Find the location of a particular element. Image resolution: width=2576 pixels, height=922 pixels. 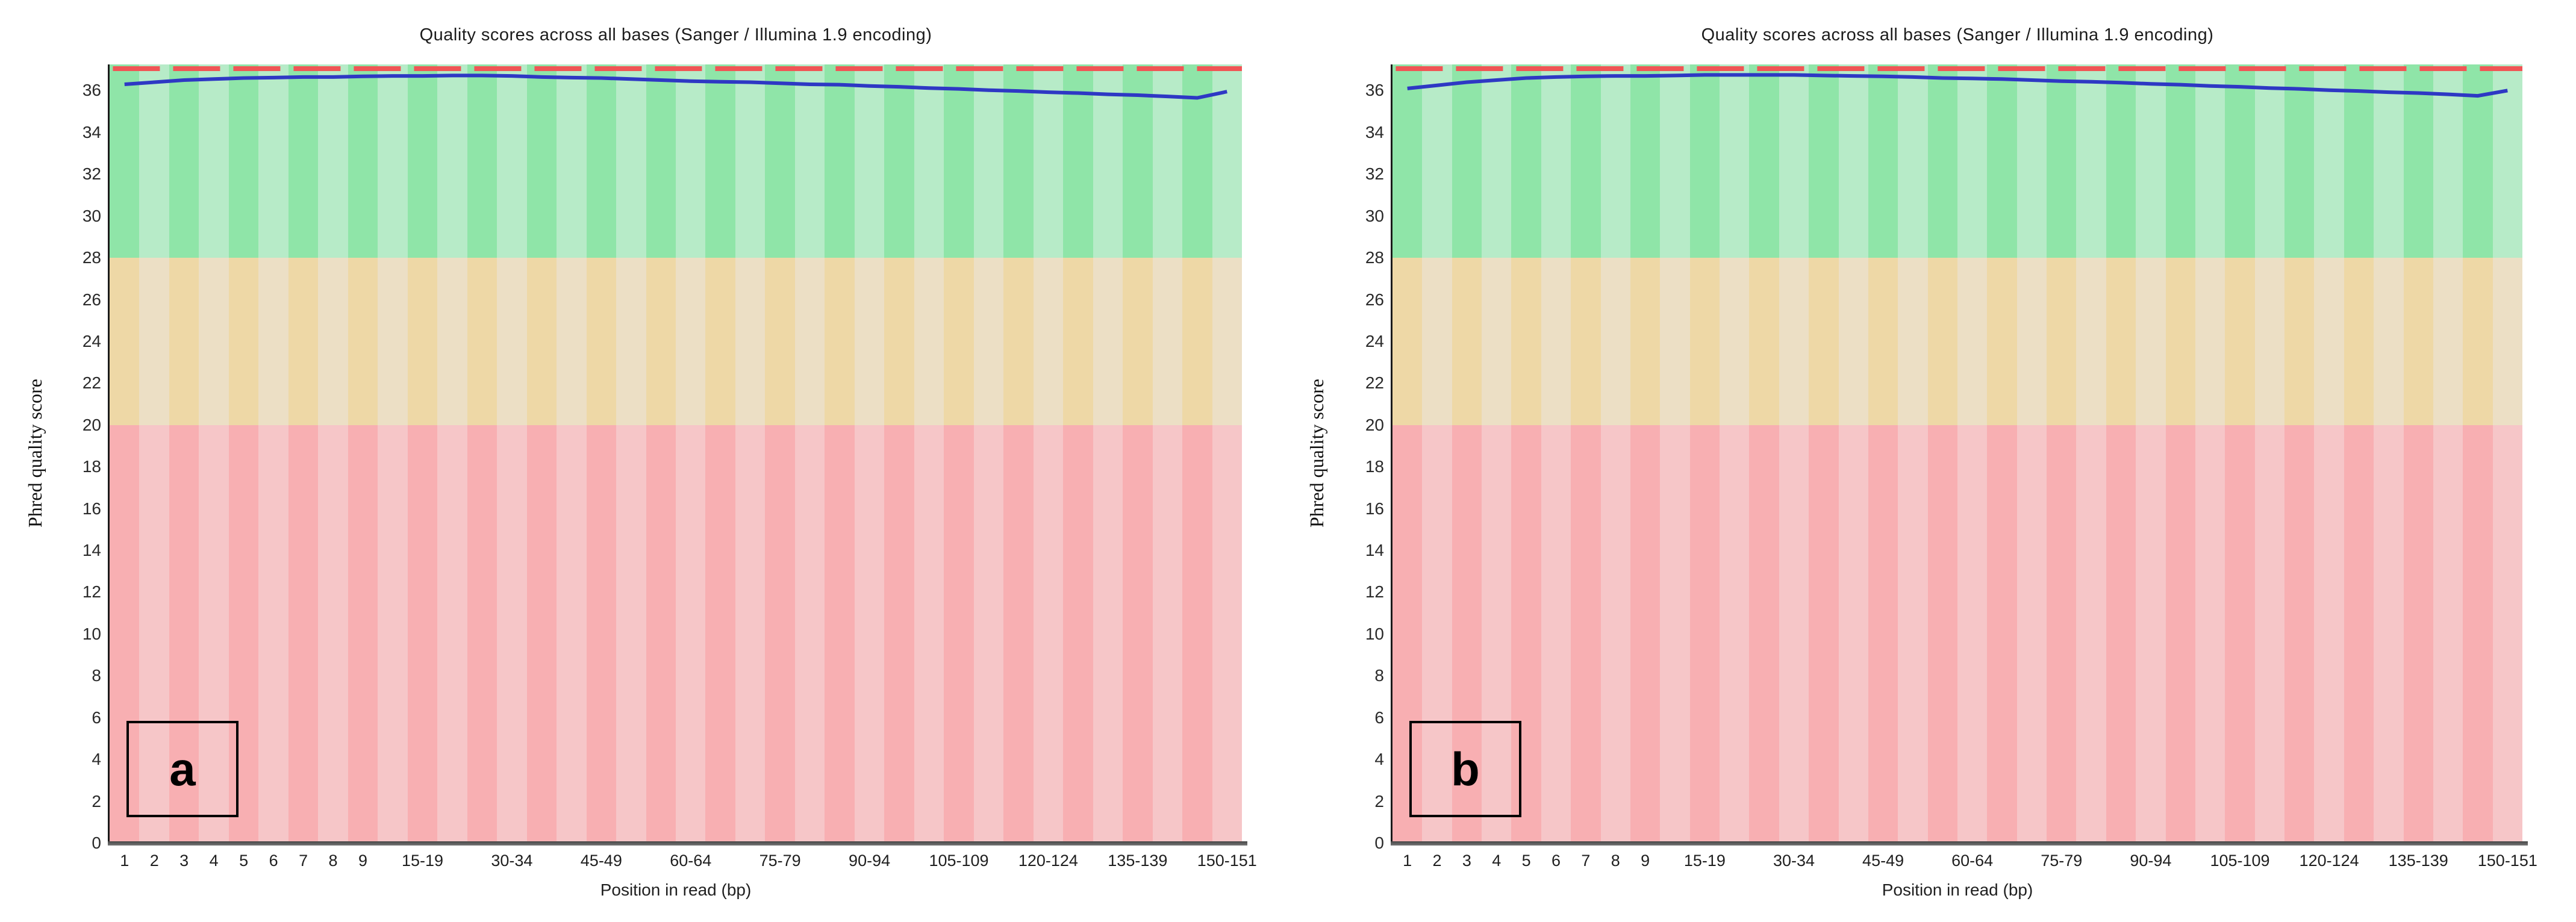

y-axis-label: Phred quality score is located at coordinates (1316, 453).